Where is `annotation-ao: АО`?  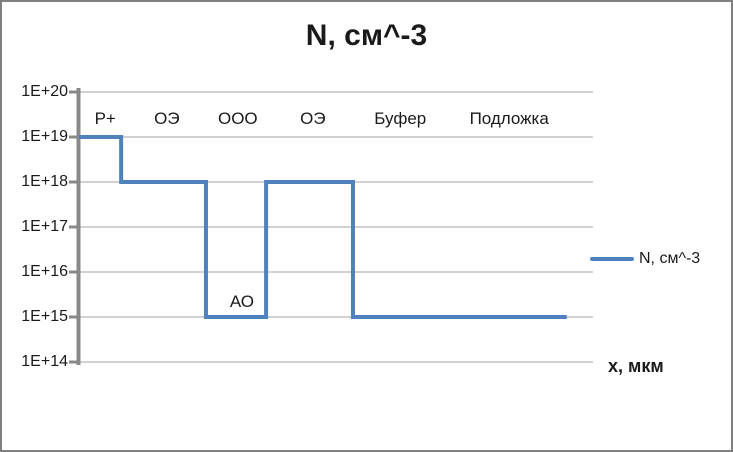
annotation-ao: АО is located at coordinates (242, 301).